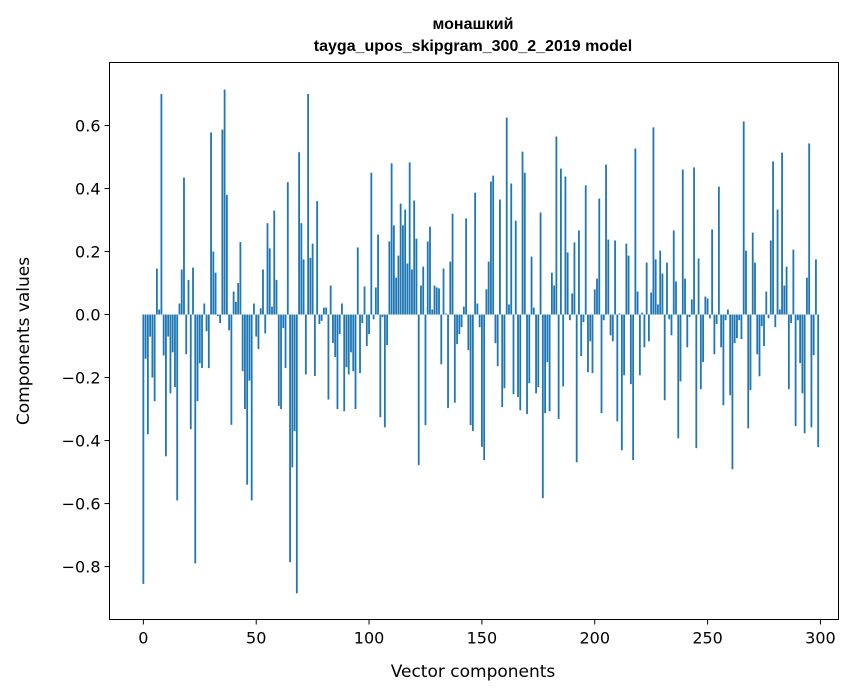 The width and height of the screenshot is (867, 696). Describe the element at coordinates (707, 638) in the screenshot. I see `x-tick-label: 250` at that location.